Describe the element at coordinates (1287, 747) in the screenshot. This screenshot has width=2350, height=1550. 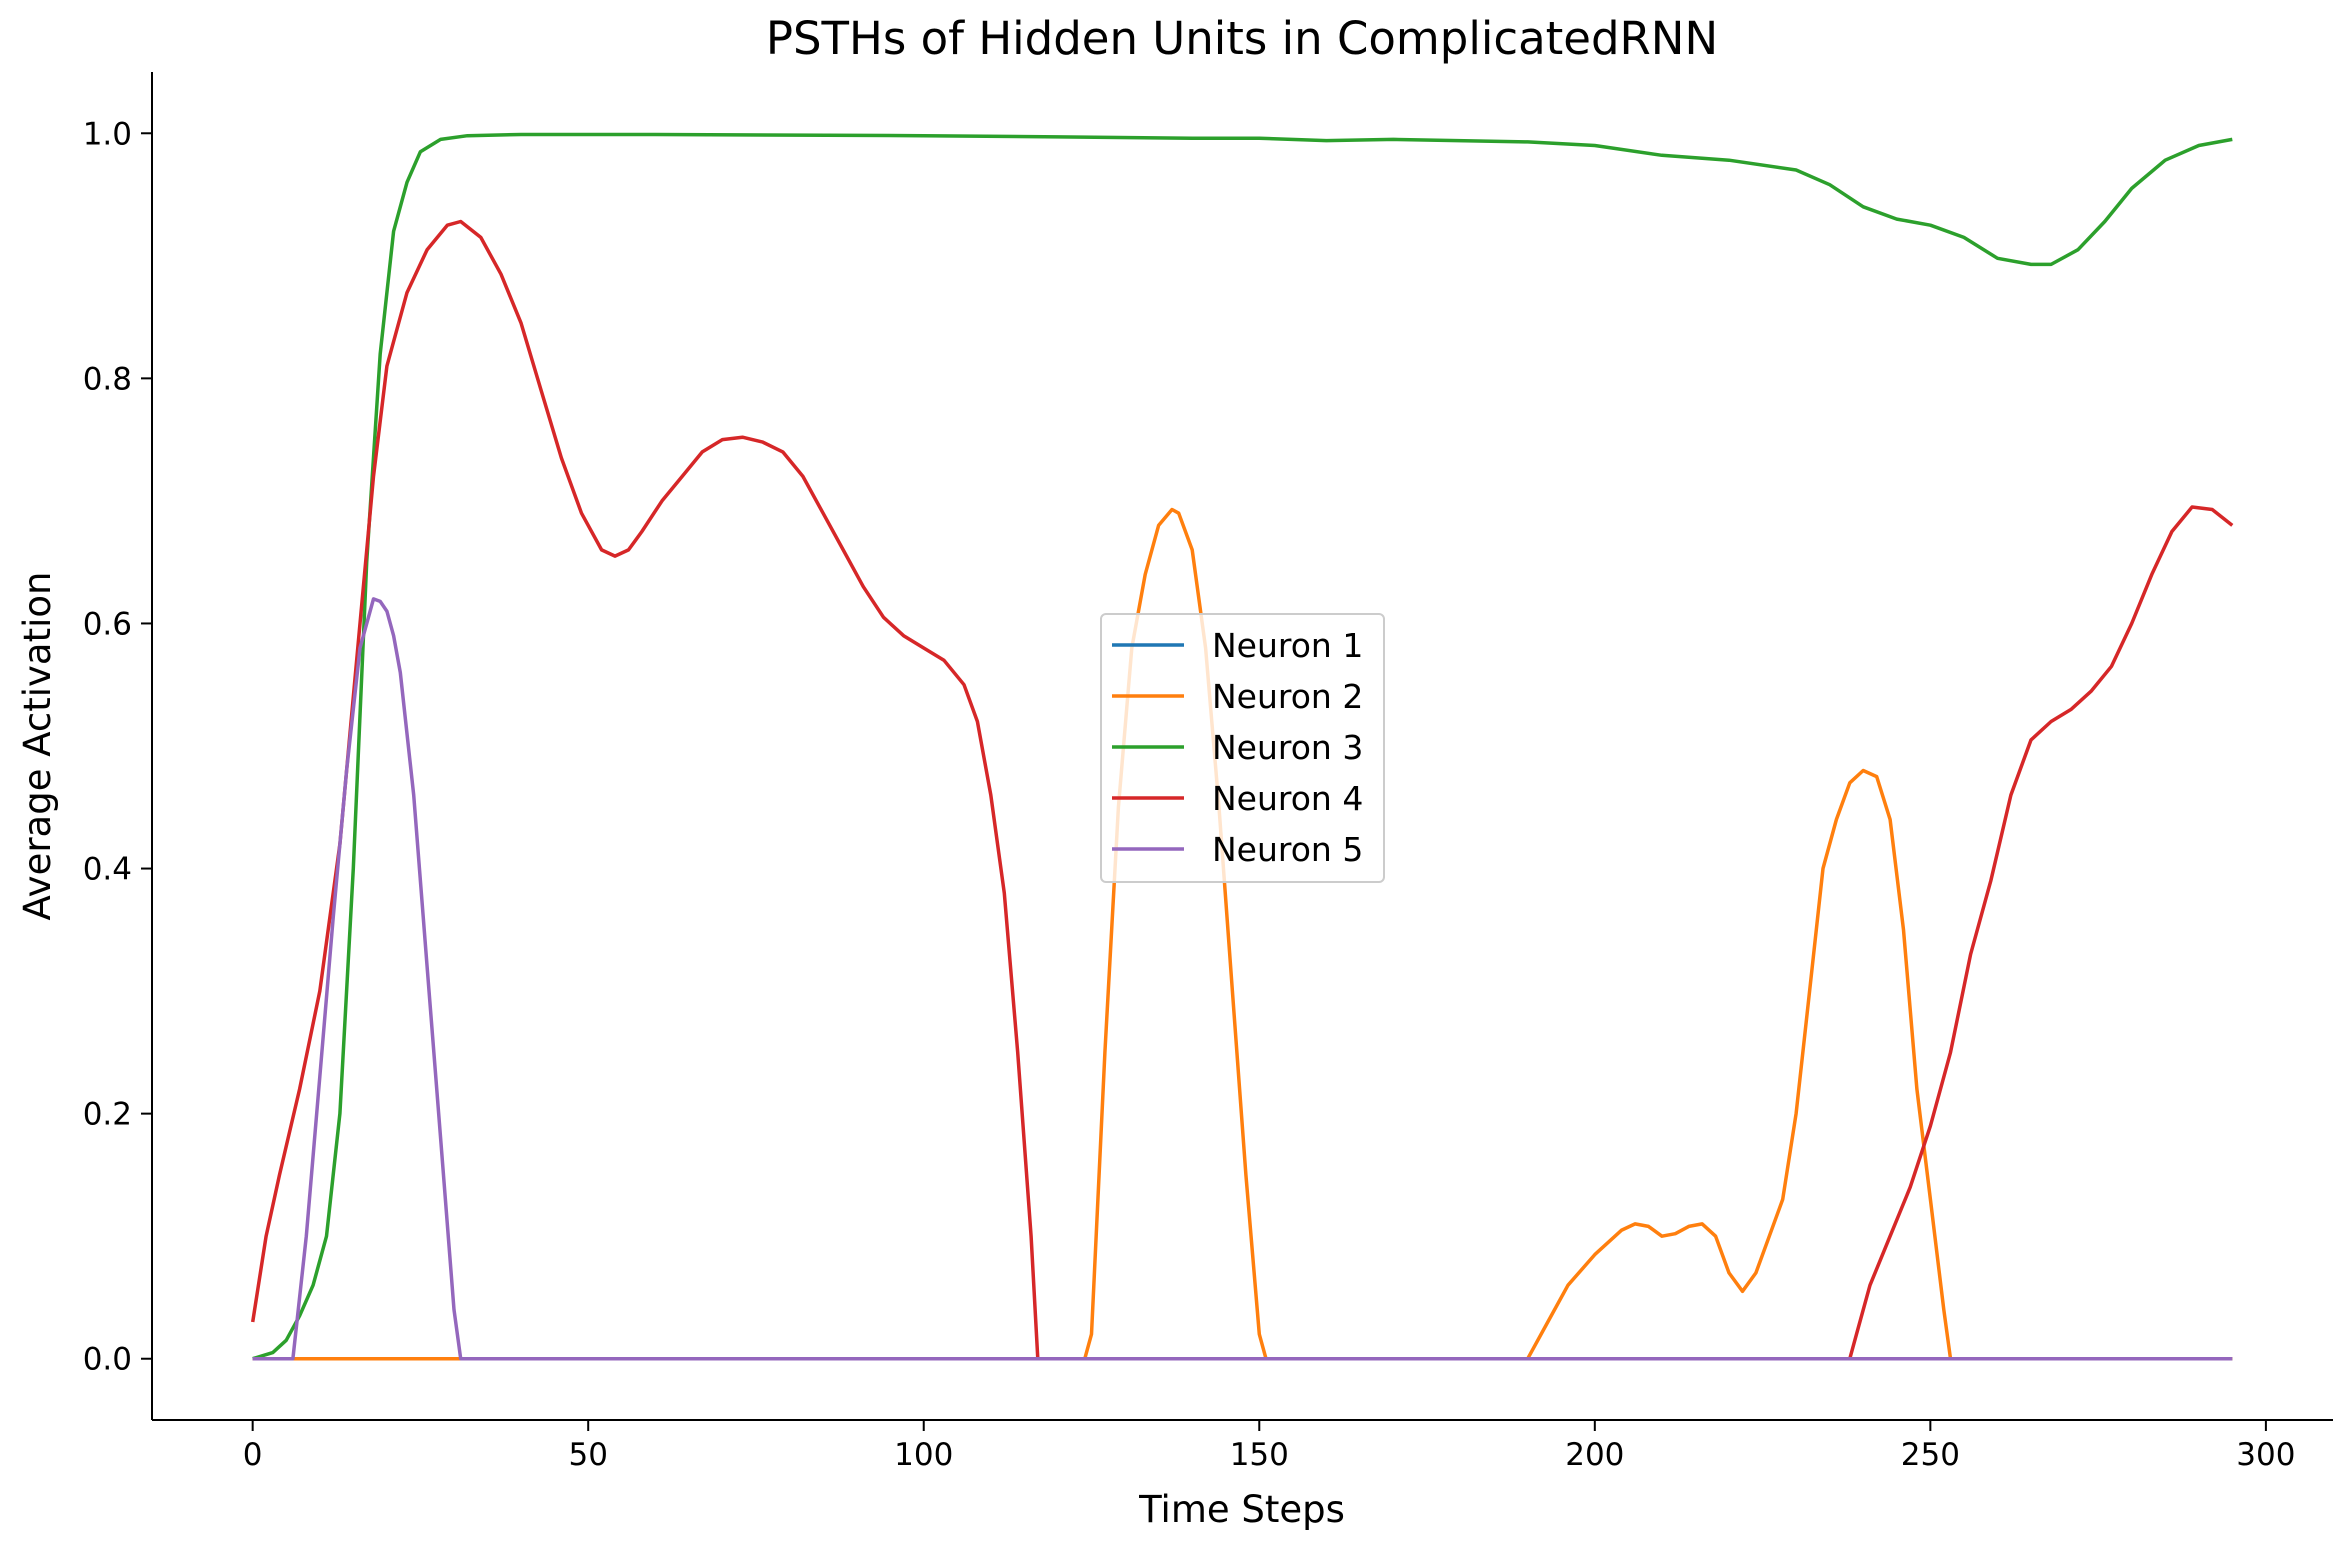
I see `legend-label: Neuron 3` at that location.